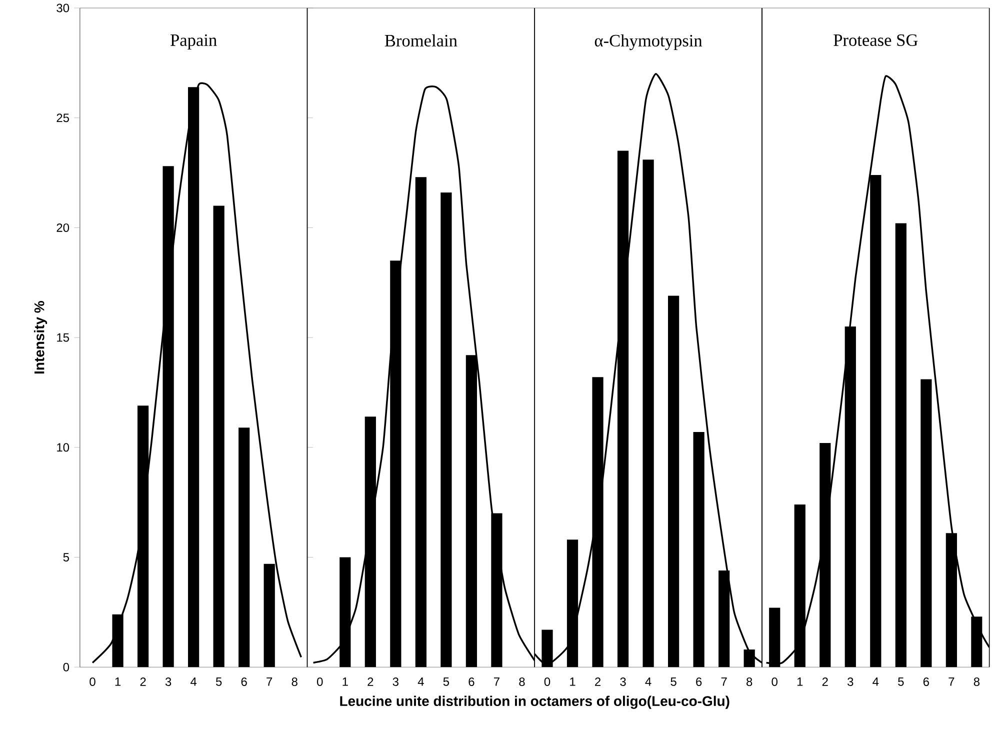  I want to click on y-tick-label: 25, so click(62, 118).